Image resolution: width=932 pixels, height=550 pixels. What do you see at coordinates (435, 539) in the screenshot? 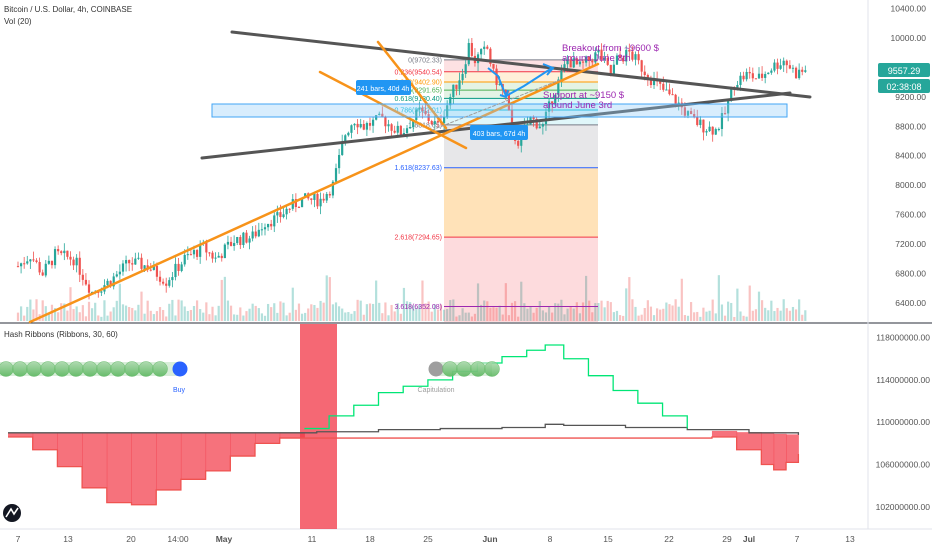
I see `time-axis: 7 13 20 14:00 May 11 18 25 Jun 8 15 22 29 Jul 7 13` at bounding box center [435, 539].